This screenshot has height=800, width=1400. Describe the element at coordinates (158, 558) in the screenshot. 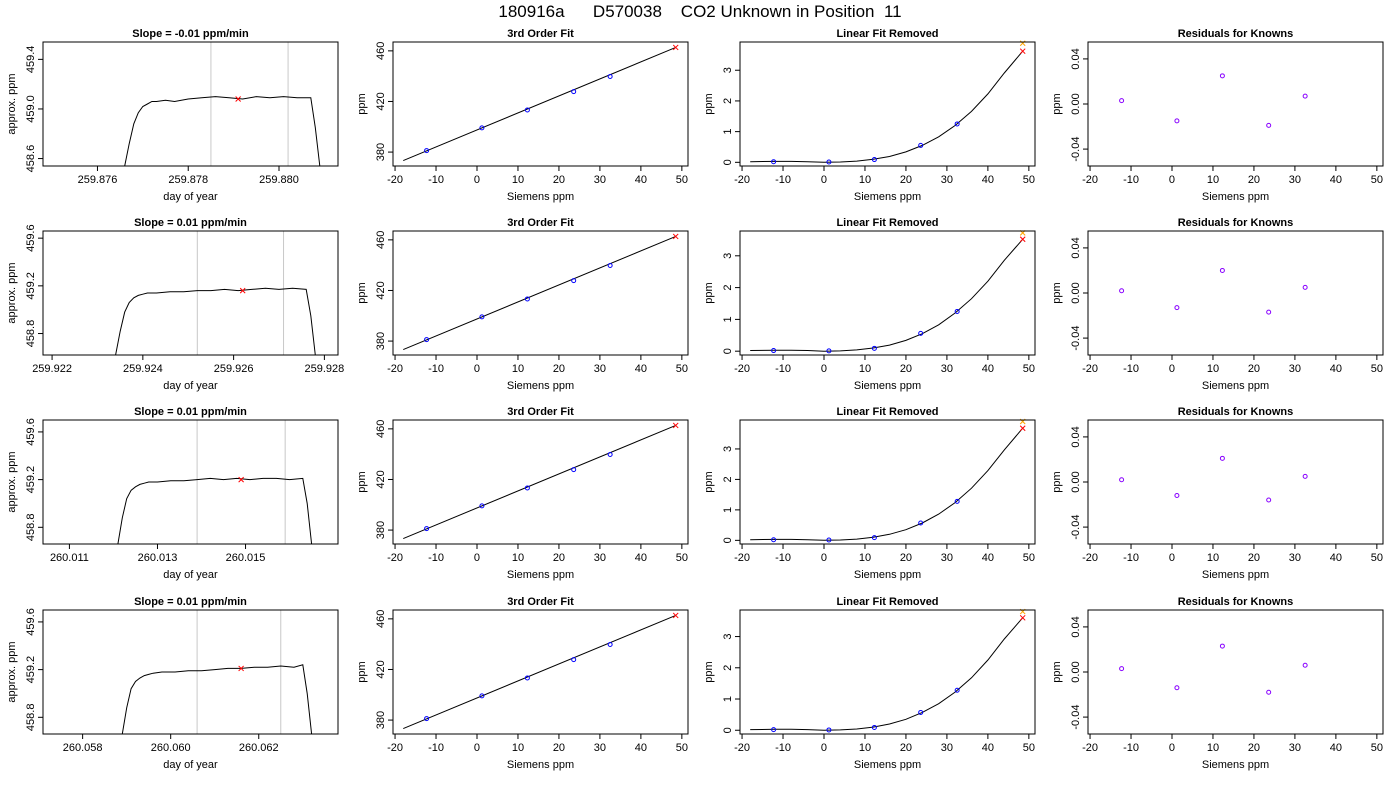

I see `x-tick-label: 260.013` at that location.